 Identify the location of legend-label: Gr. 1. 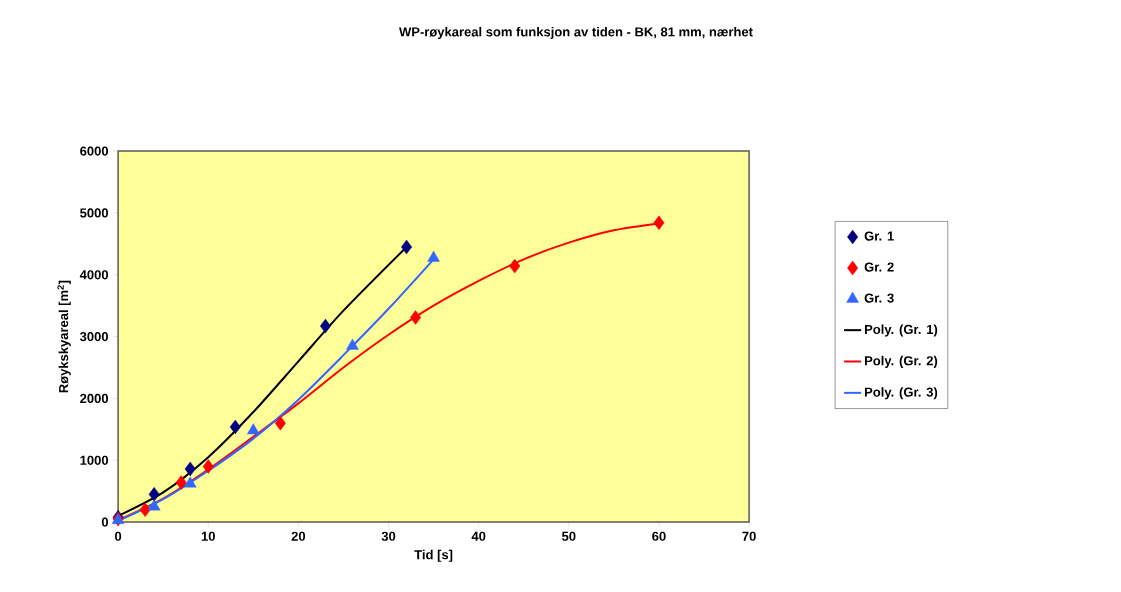
(879, 236).